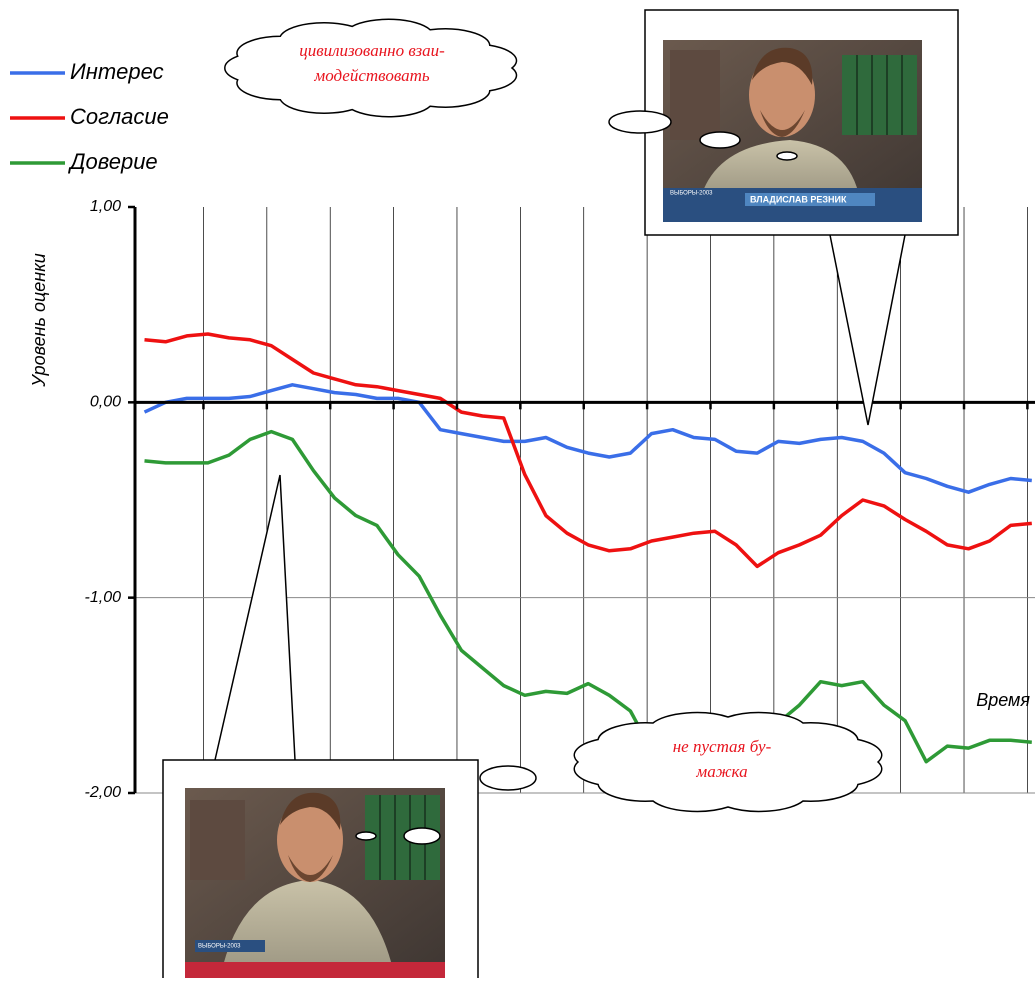 Image resolution: width=1035 pixels, height=983 pixels. I want to click on x-axis-label: Время, so click(1003, 700).